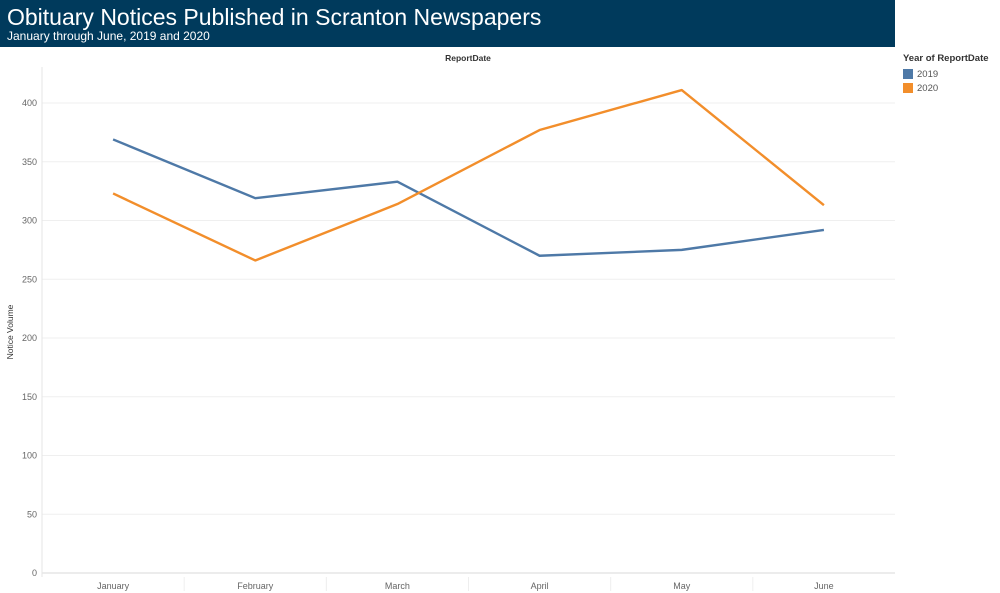 This screenshot has width=1000, height=593. Describe the element at coordinates (29, 397) in the screenshot. I see `y-tick-label: 150` at that location.